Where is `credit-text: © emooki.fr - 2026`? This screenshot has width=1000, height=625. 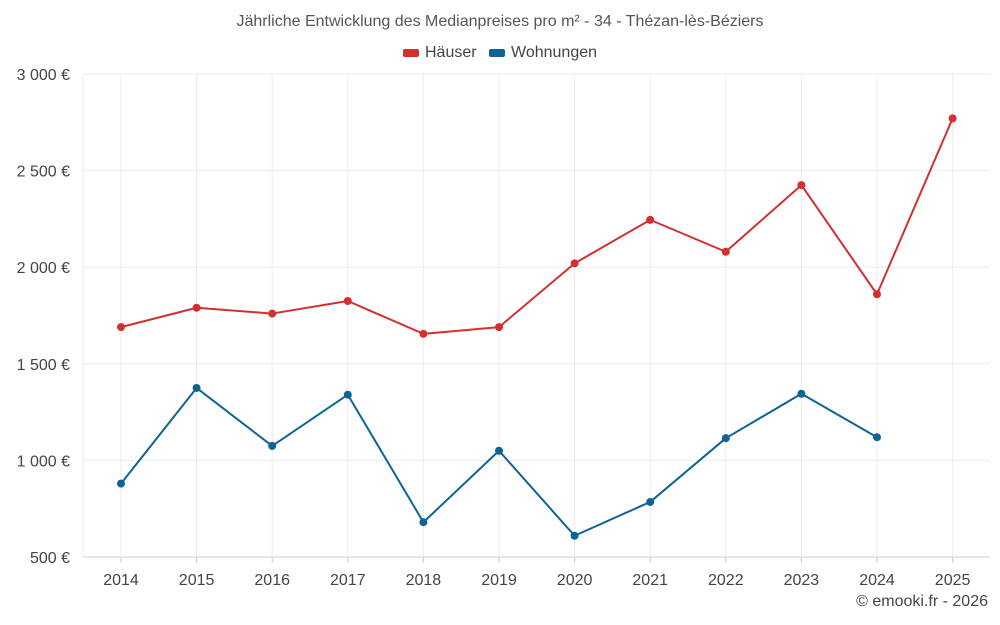 credit-text: © emooki.fr - 2026 is located at coordinates (922, 601).